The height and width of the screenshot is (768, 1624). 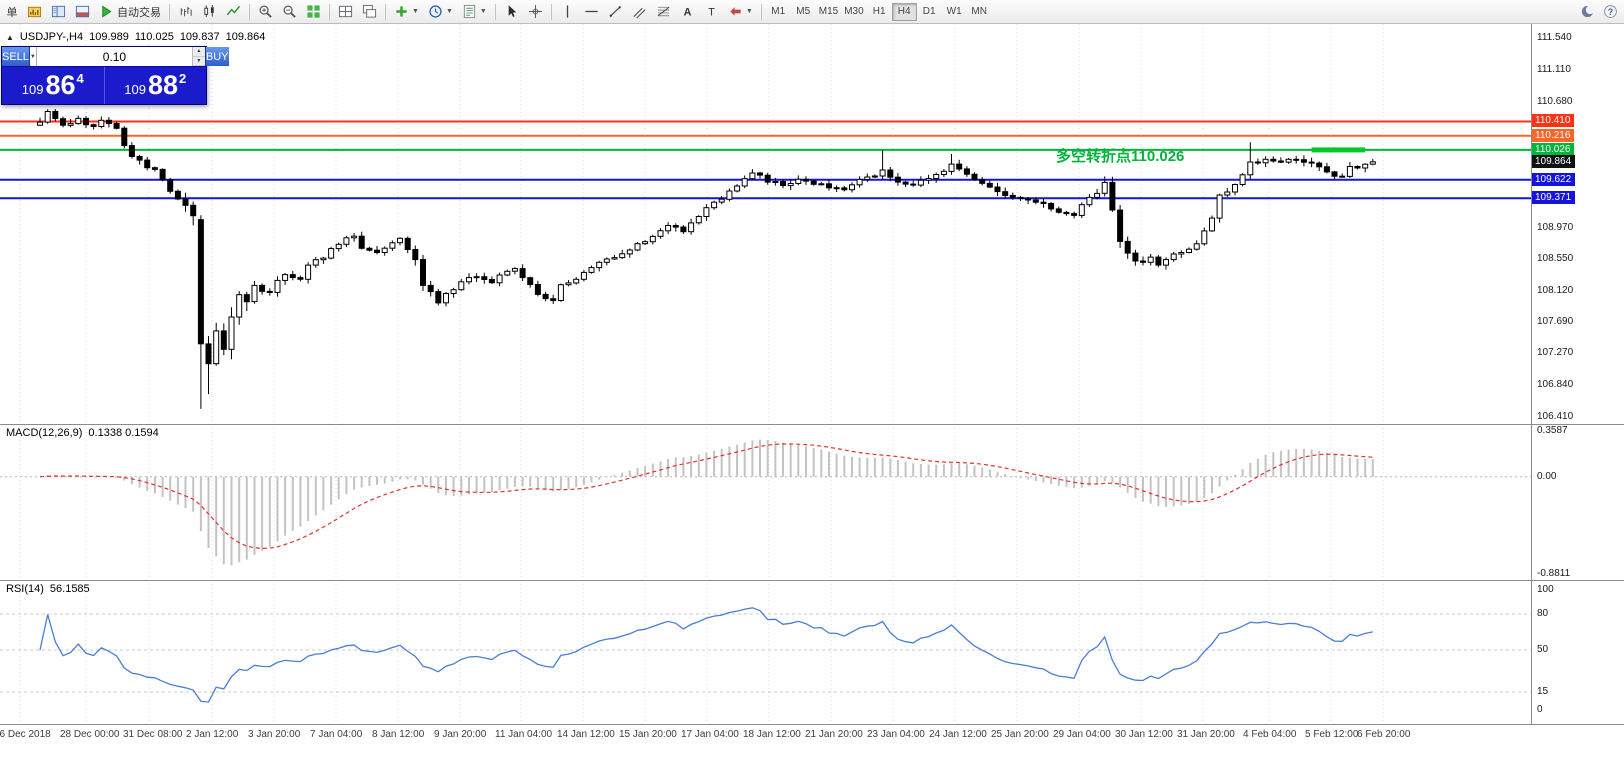 What do you see at coordinates (435, 11) in the screenshot?
I see `clock-icon` at bounding box center [435, 11].